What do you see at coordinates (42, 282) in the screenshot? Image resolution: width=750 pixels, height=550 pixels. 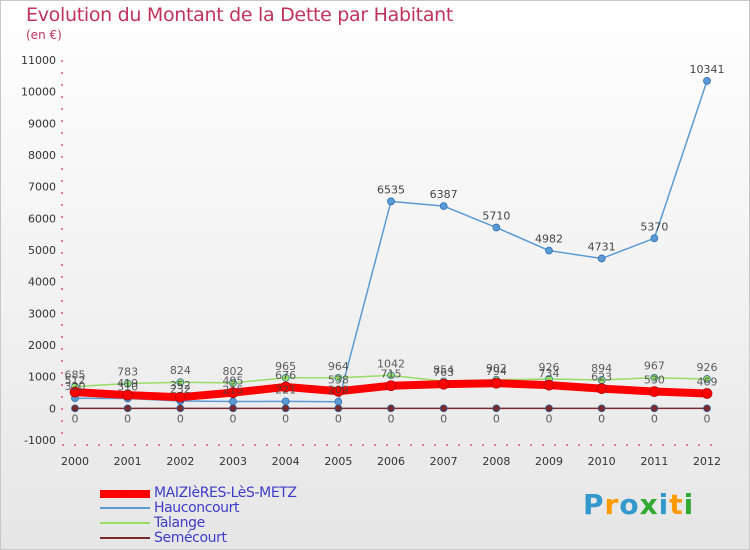 I see `y-tick-label: 4000` at bounding box center [42, 282].